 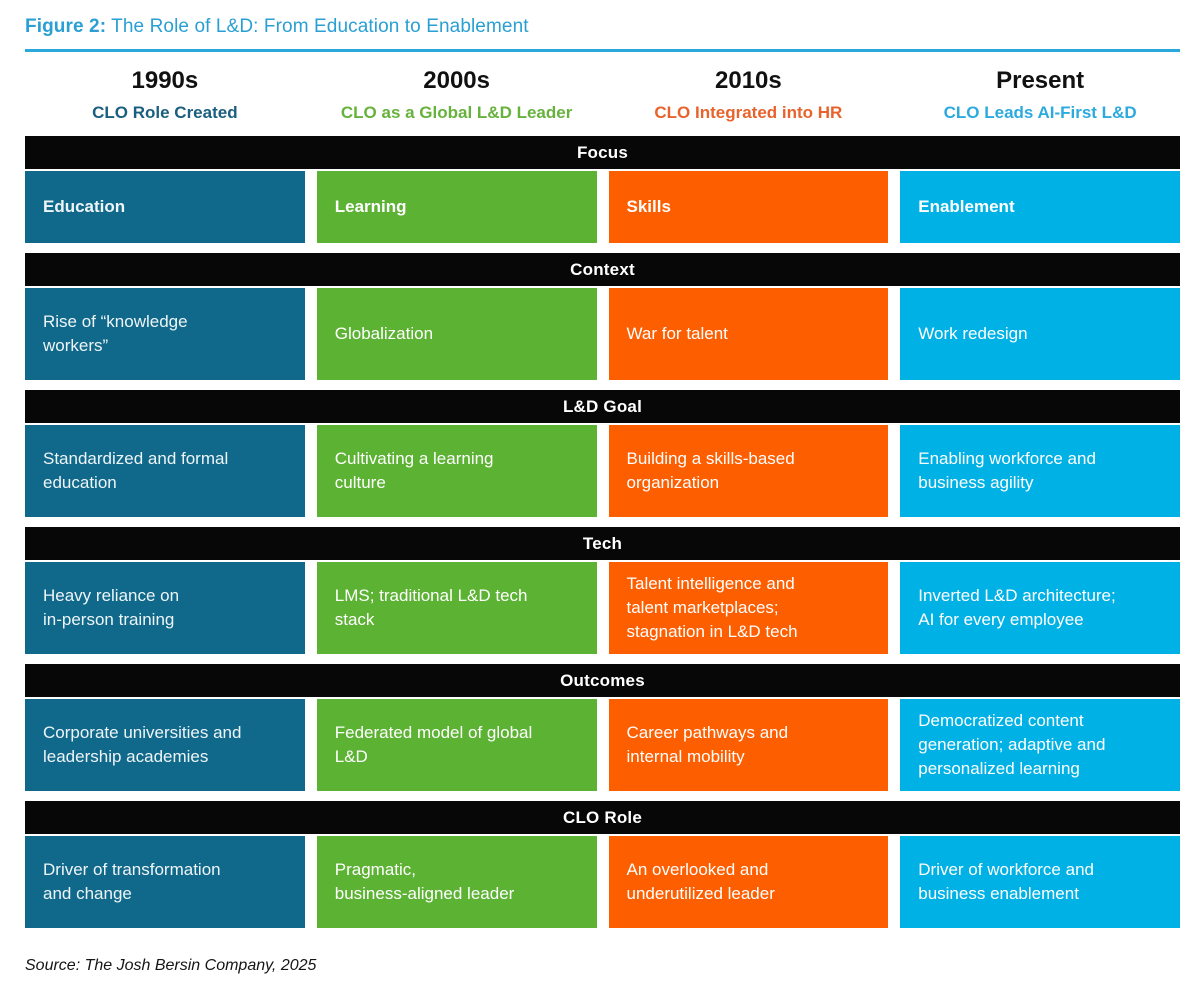 I want to click on cell-context-2010s: War for talent, so click(x=748, y=334).